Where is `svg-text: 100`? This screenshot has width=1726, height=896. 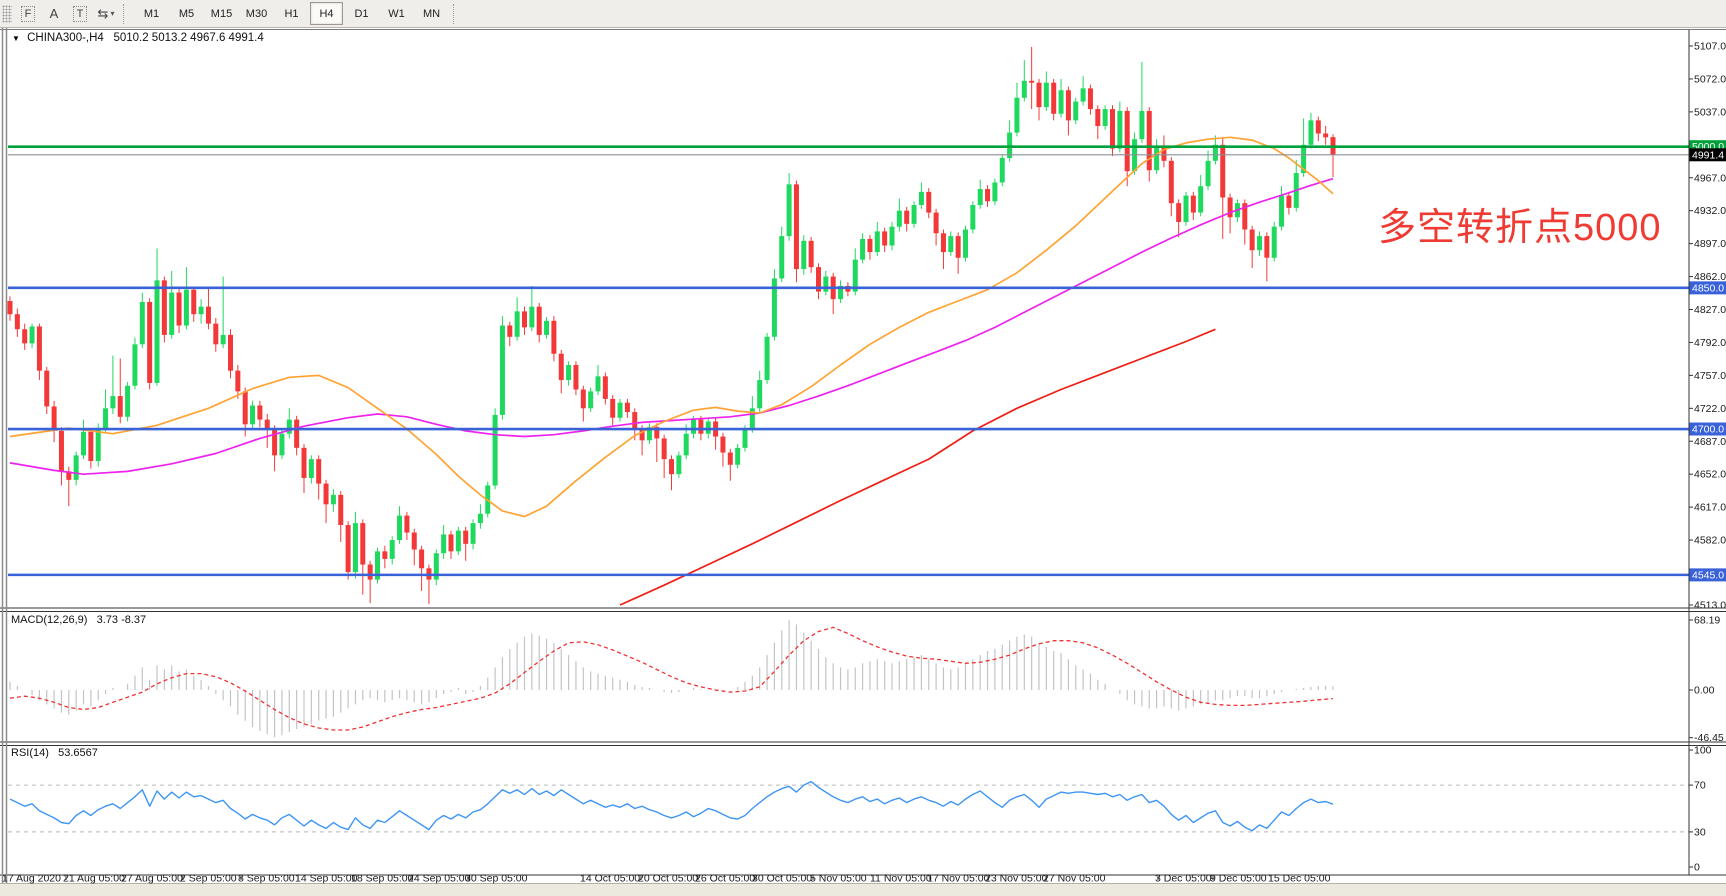 svg-text: 100 is located at coordinates (1703, 751).